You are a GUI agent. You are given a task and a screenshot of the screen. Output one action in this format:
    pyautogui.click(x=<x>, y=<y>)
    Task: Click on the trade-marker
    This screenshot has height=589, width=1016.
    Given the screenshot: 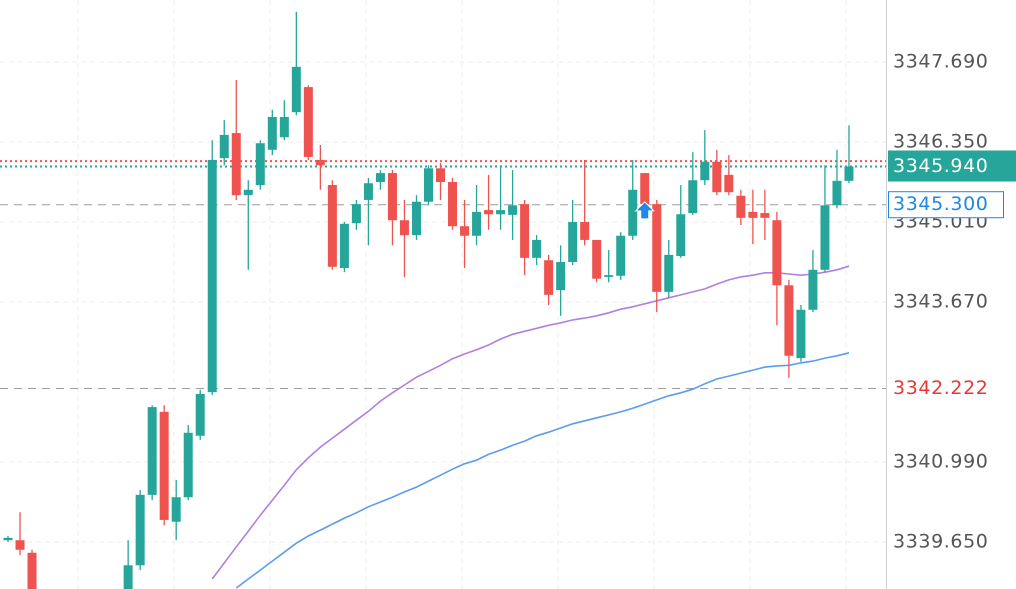 What is the action you would take?
    pyautogui.click(x=644, y=210)
    